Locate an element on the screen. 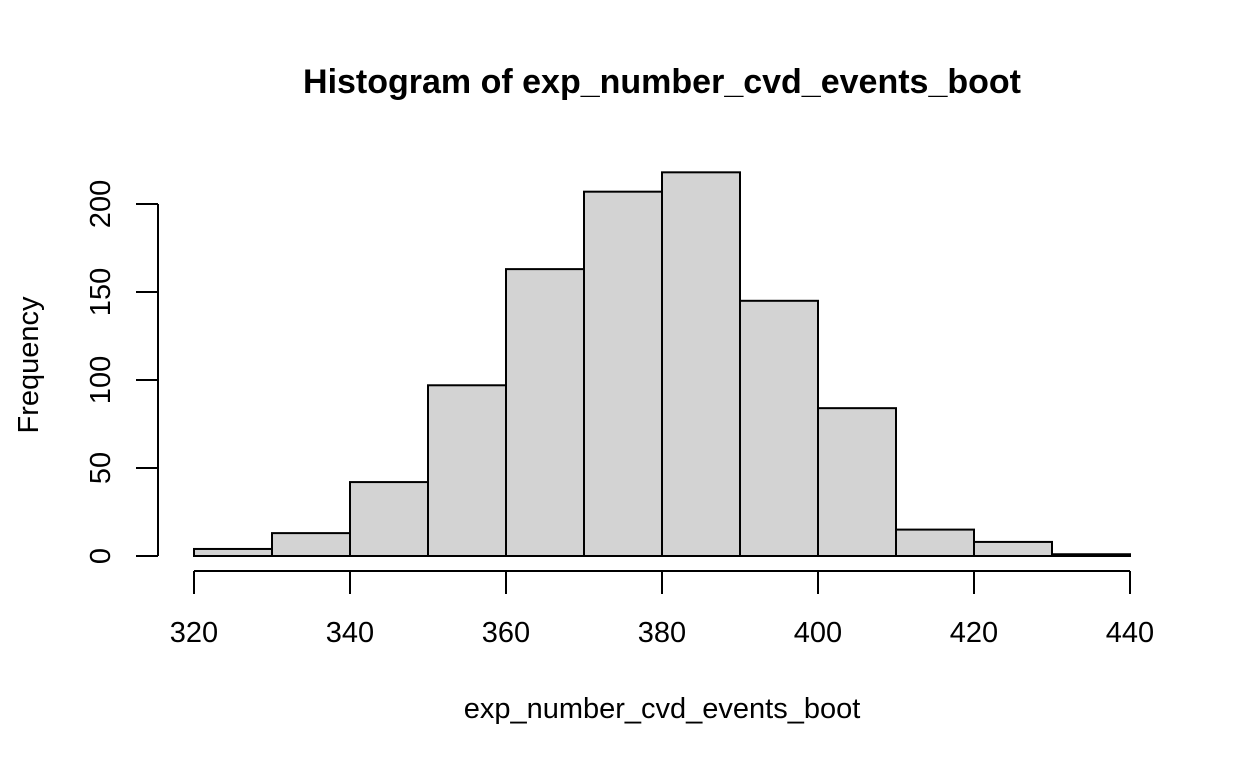 The image size is (1248, 768). y-axis-label: Frequency is located at coordinates (29, 365).